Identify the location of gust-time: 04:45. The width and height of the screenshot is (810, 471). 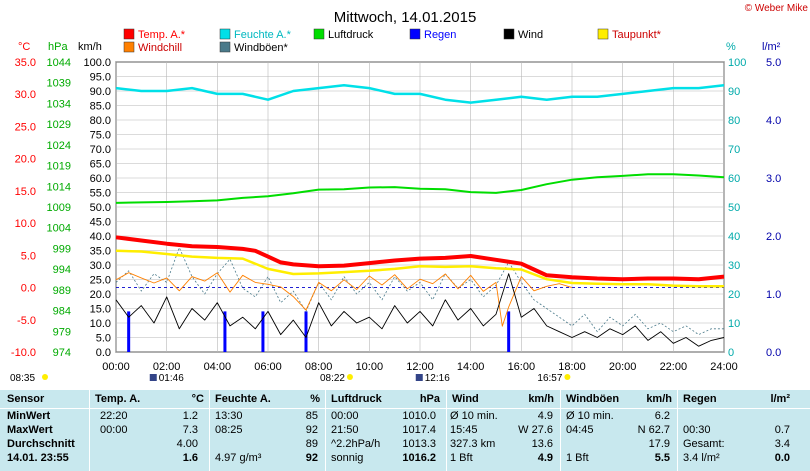
(580, 430).